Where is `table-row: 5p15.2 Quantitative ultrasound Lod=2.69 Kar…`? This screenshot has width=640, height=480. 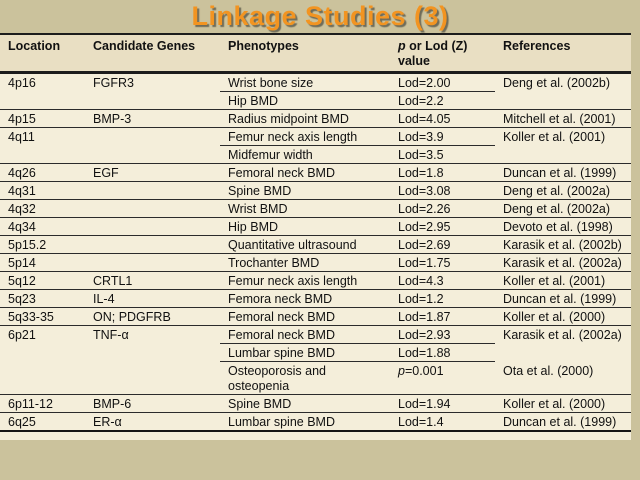
table-row: 5p15.2 Quantitative ultrasound Lod=2.69 Kar… is located at coordinates (315, 245).